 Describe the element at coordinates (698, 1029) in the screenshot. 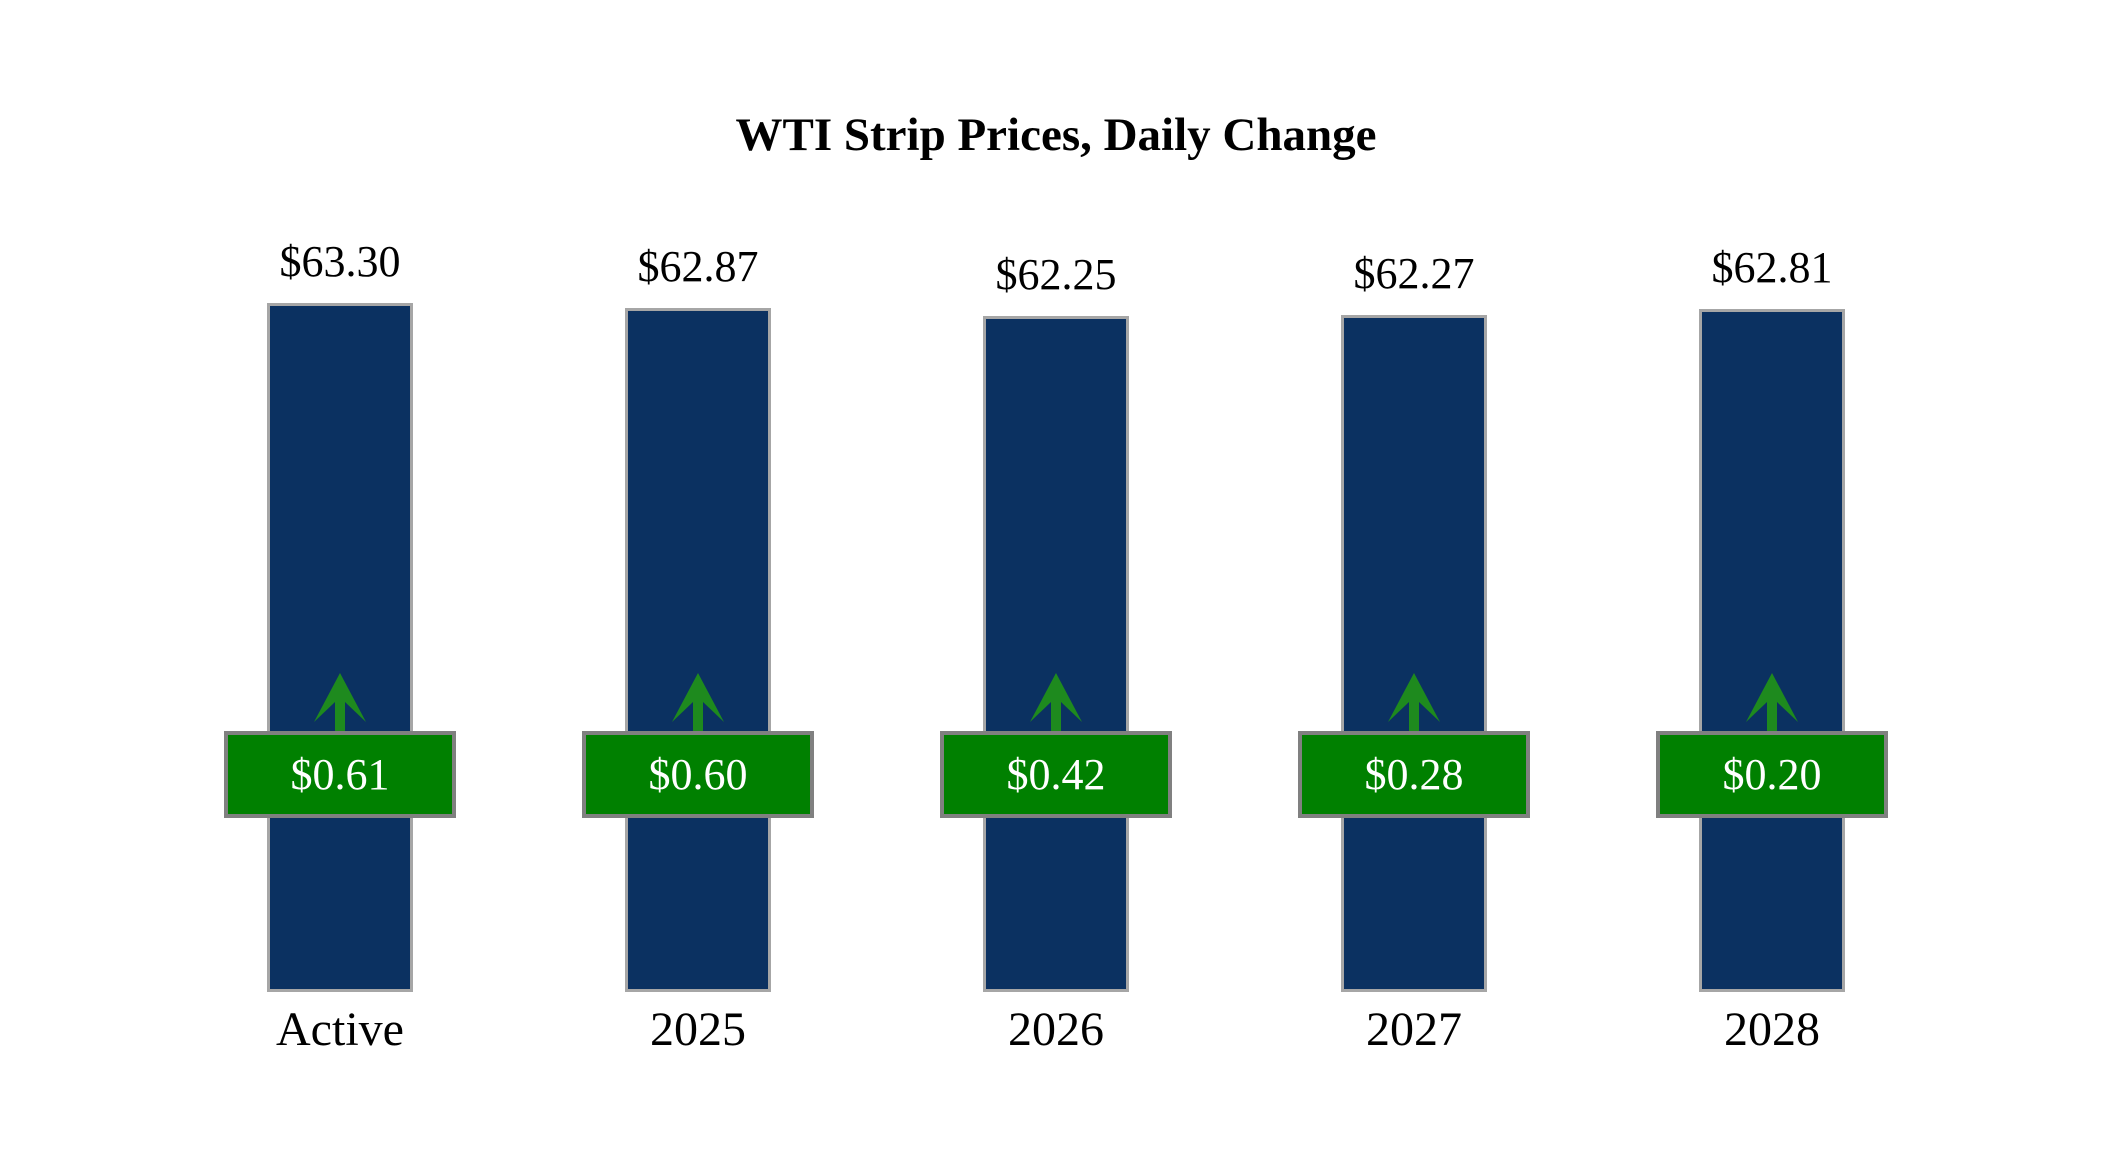

I see `category-label: 2025` at that location.